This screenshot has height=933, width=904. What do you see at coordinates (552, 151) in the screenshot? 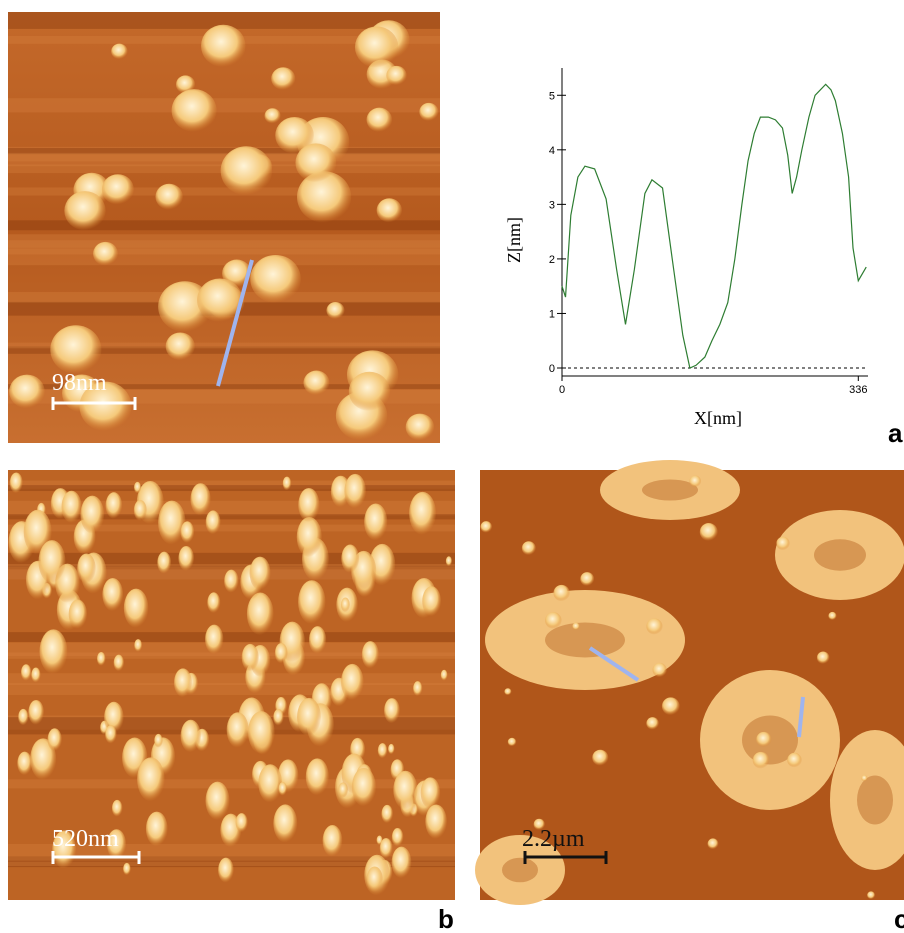
I see `y-tick-label: 4` at bounding box center [552, 151].